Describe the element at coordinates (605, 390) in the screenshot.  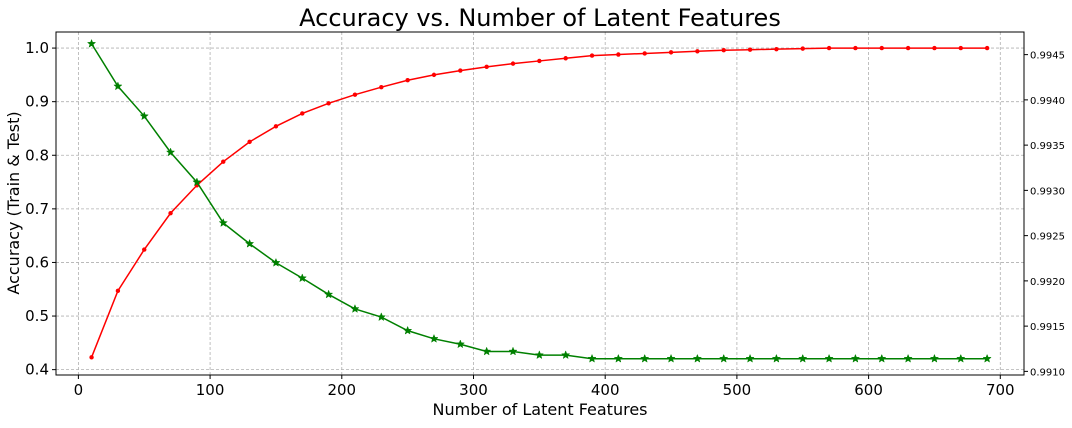
I see `x-tick-label: 400` at that location.